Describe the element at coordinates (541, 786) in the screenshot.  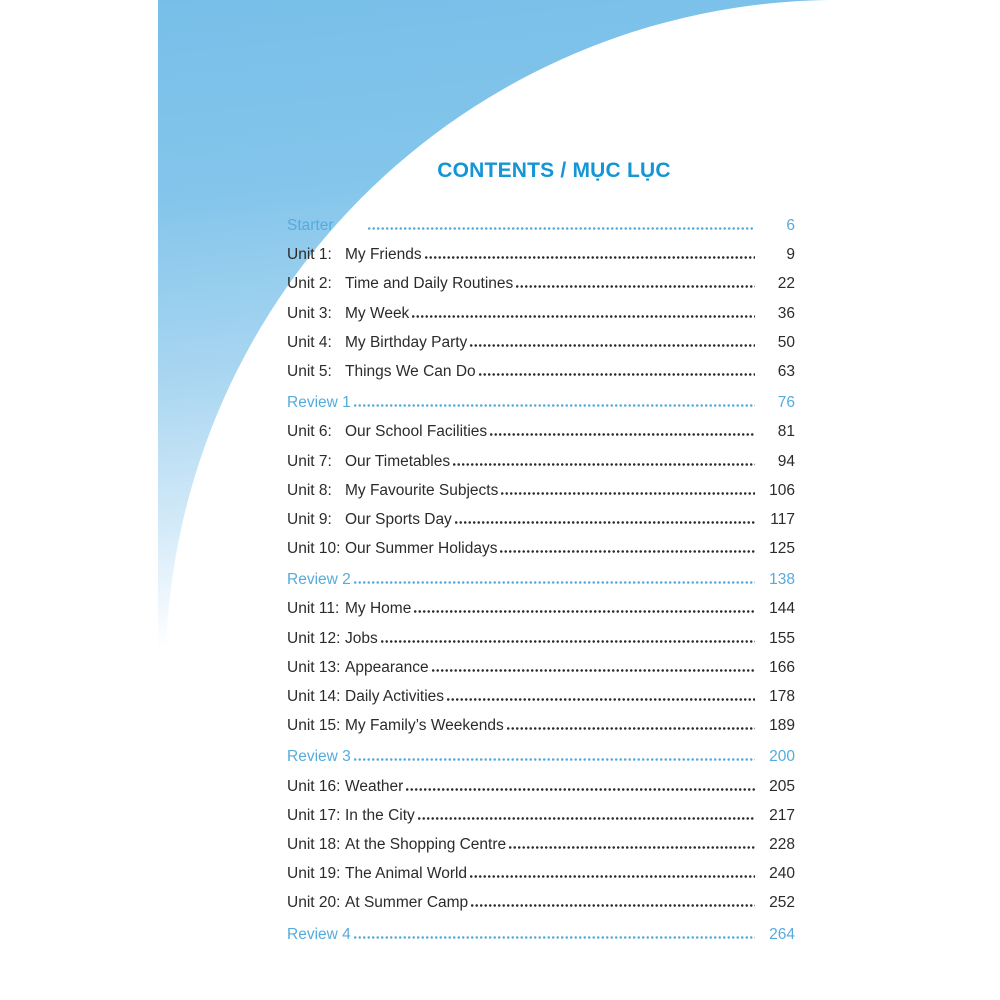
I see `toc-row: Unit 16: Weather 205` at that location.